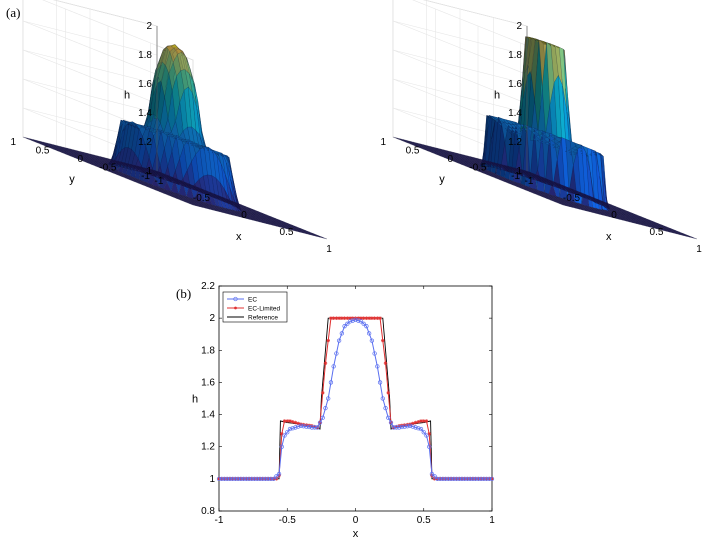 This screenshot has height=540, width=716. What do you see at coordinates (515, 142) in the screenshot?
I see `z-tick-label: 1.2` at bounding box center [515, 142].